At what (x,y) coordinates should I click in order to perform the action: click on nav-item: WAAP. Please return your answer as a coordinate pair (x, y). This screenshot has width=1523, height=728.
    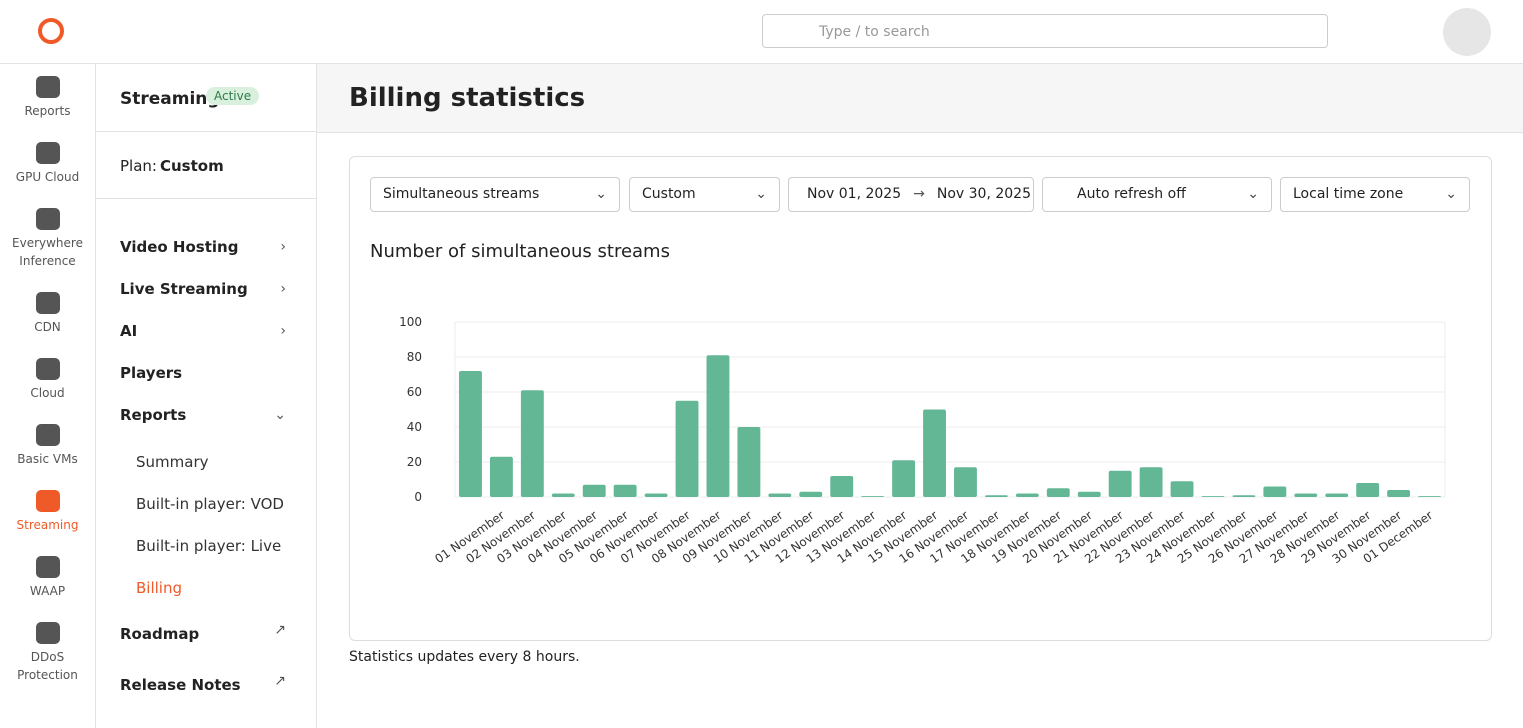
    Looking at the image, I should click on (47, 578).